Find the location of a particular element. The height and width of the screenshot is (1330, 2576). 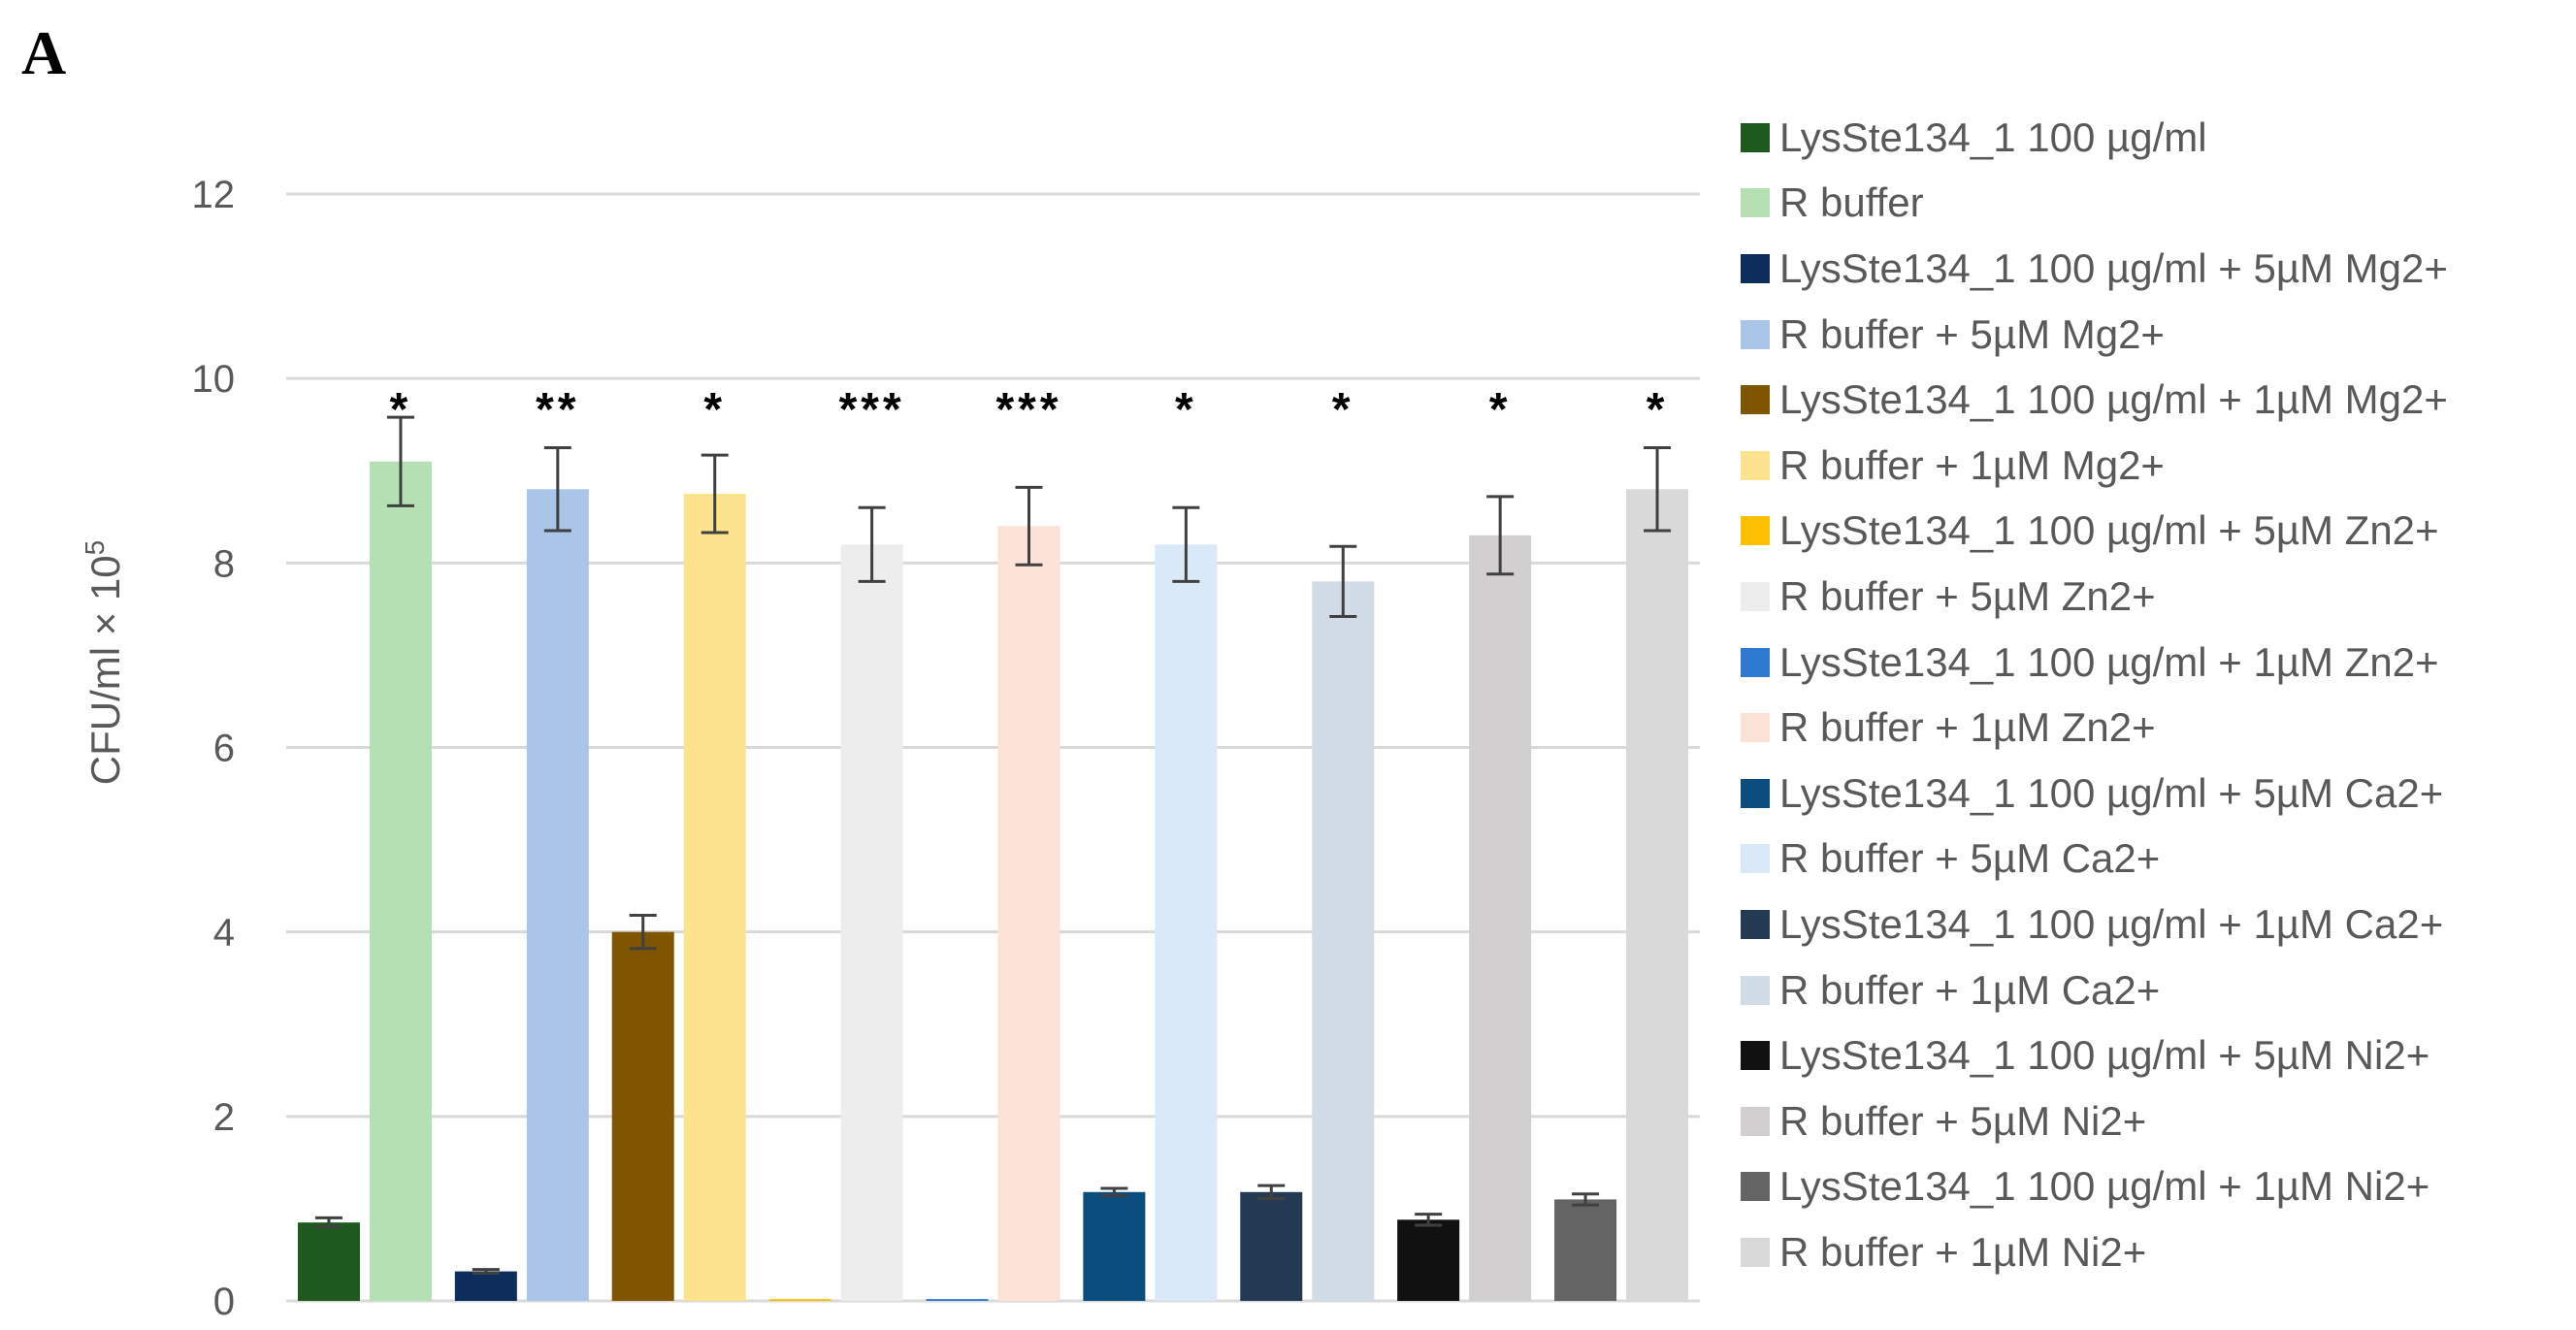

y-axis-label-text: CFU/ml × 10 is located at coordinates (105, 670).